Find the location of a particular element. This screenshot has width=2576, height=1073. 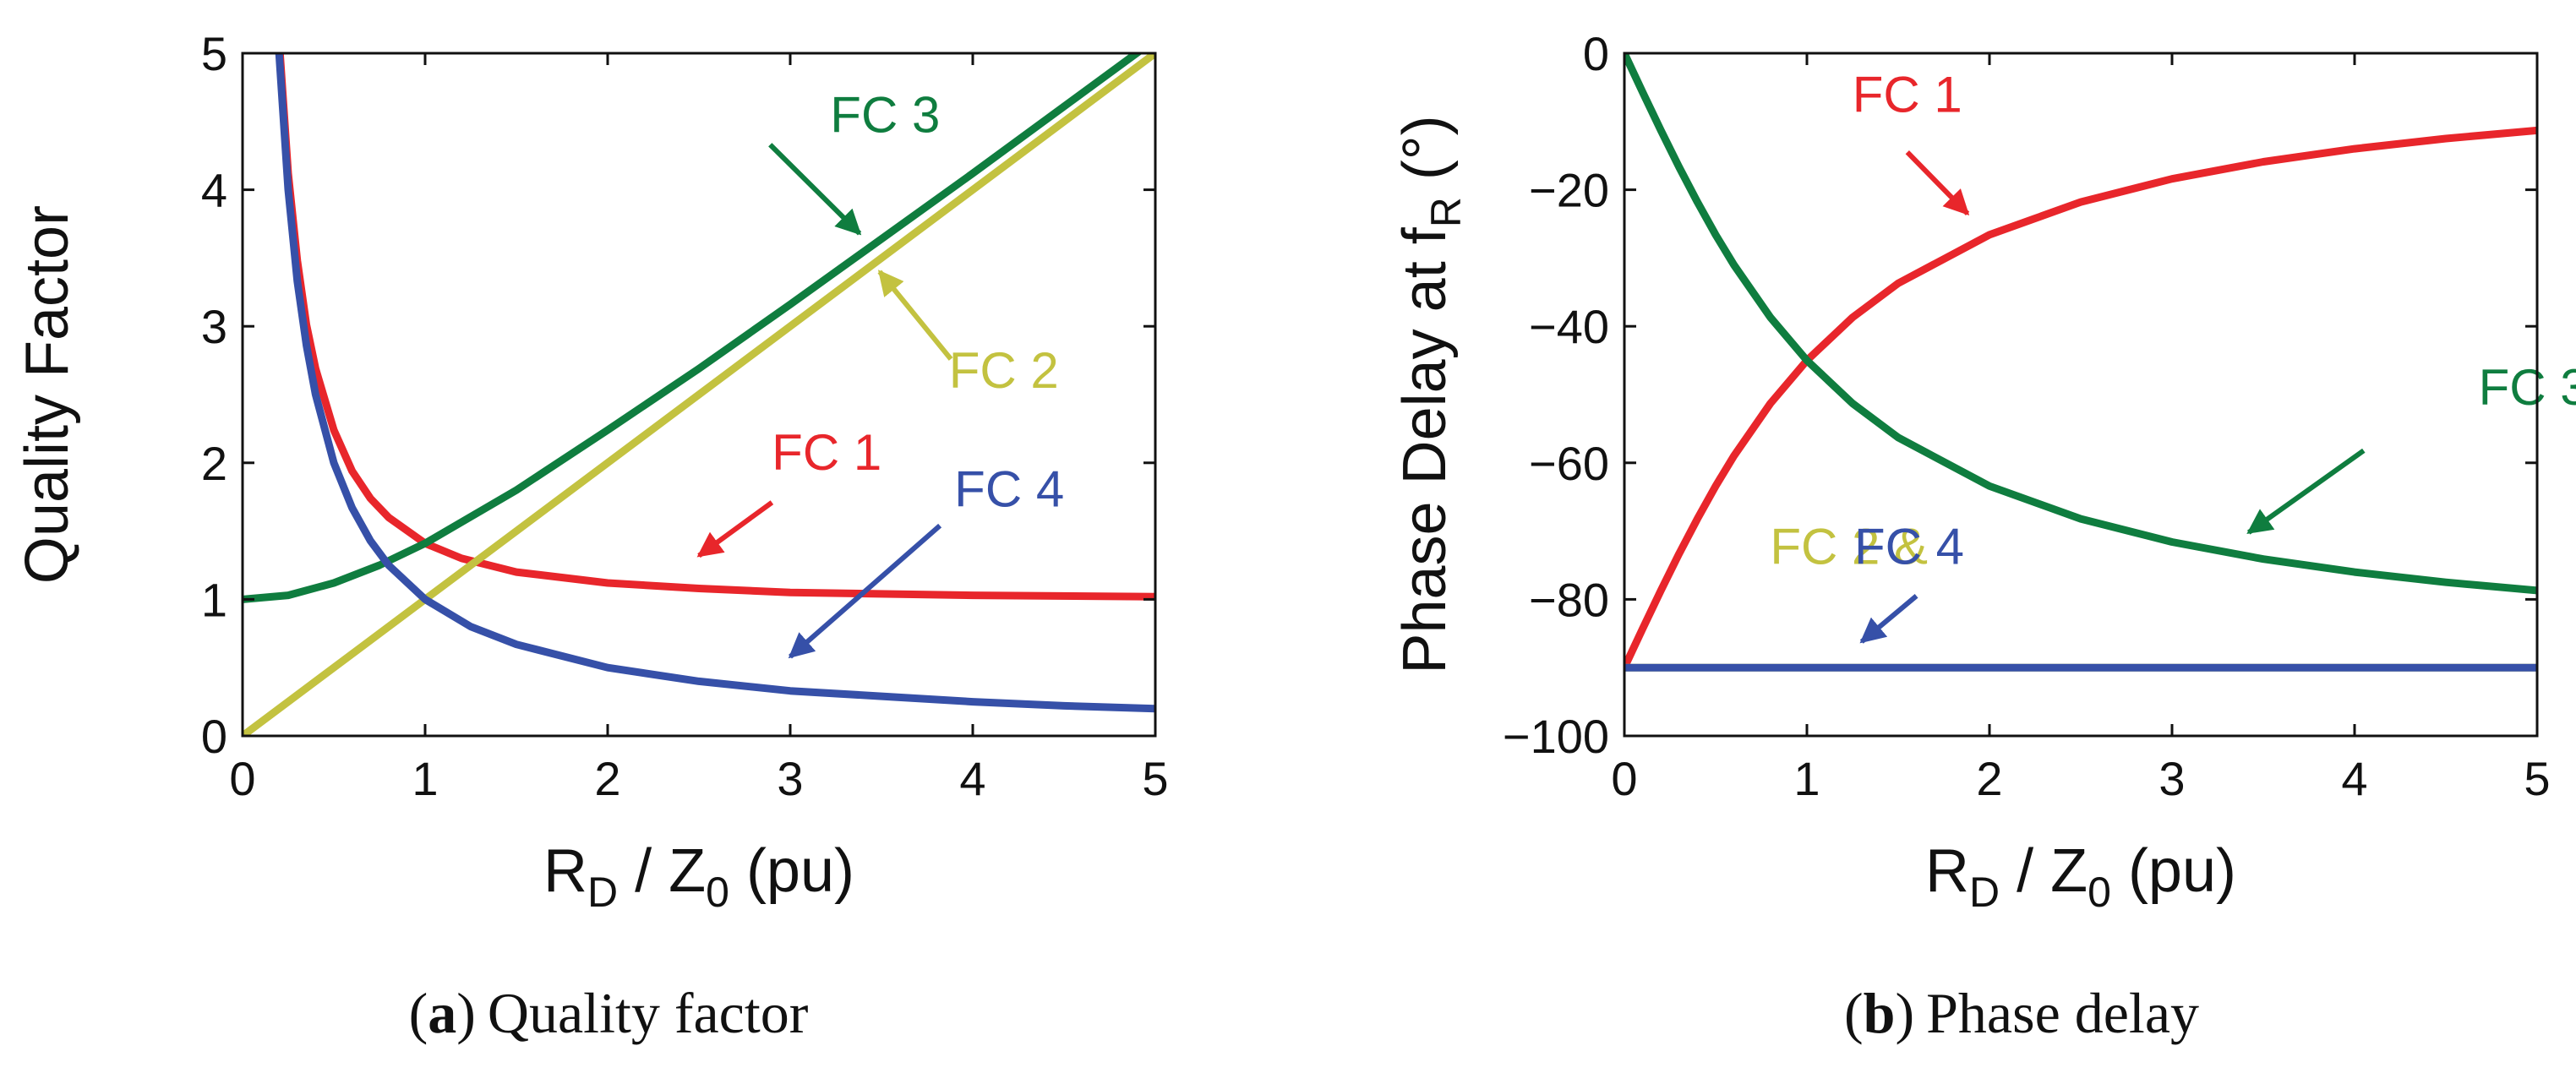

panel-a-x-axis-label: RD / Z0 (pu) is located at coordinates (698, 877).